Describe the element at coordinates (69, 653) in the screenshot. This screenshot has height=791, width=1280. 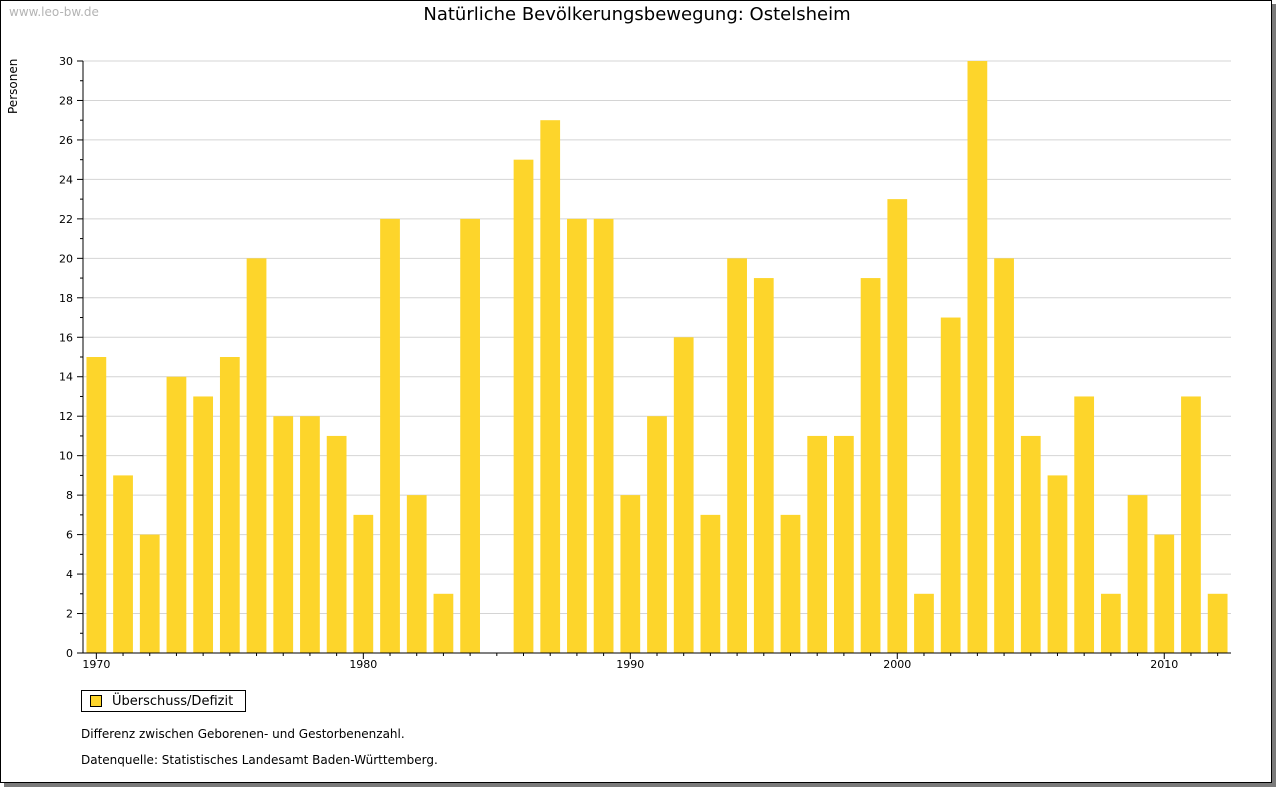
I see `y-tick-label: 0` at that location.